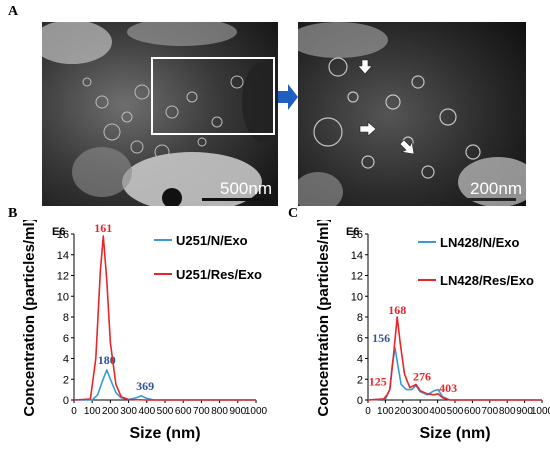  What do you see at coordinates (213, 96) in the screenshot?
I see `zoom-region-box` at bounding box center [213, 96].